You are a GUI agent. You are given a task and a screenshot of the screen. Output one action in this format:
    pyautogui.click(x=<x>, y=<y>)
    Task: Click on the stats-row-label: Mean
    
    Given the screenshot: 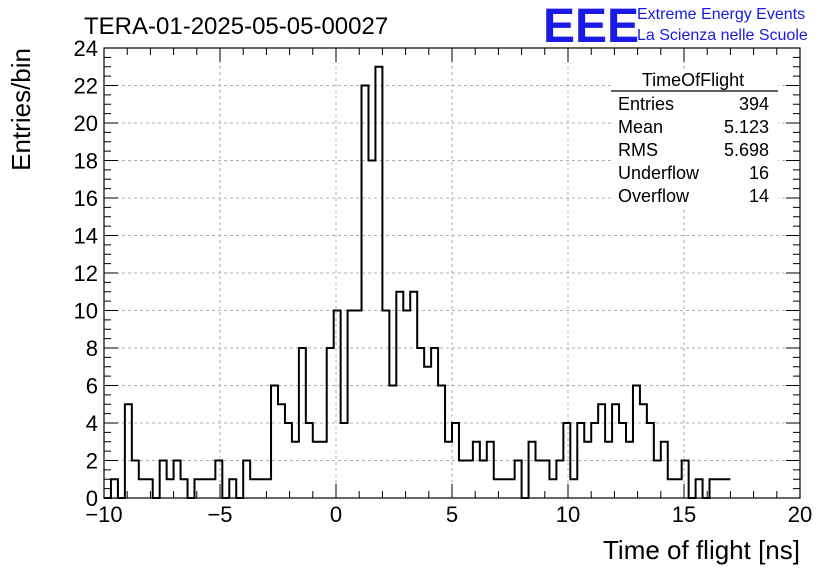 What is the action you would take?
    pyautogui.click(x=640, y=127)
    